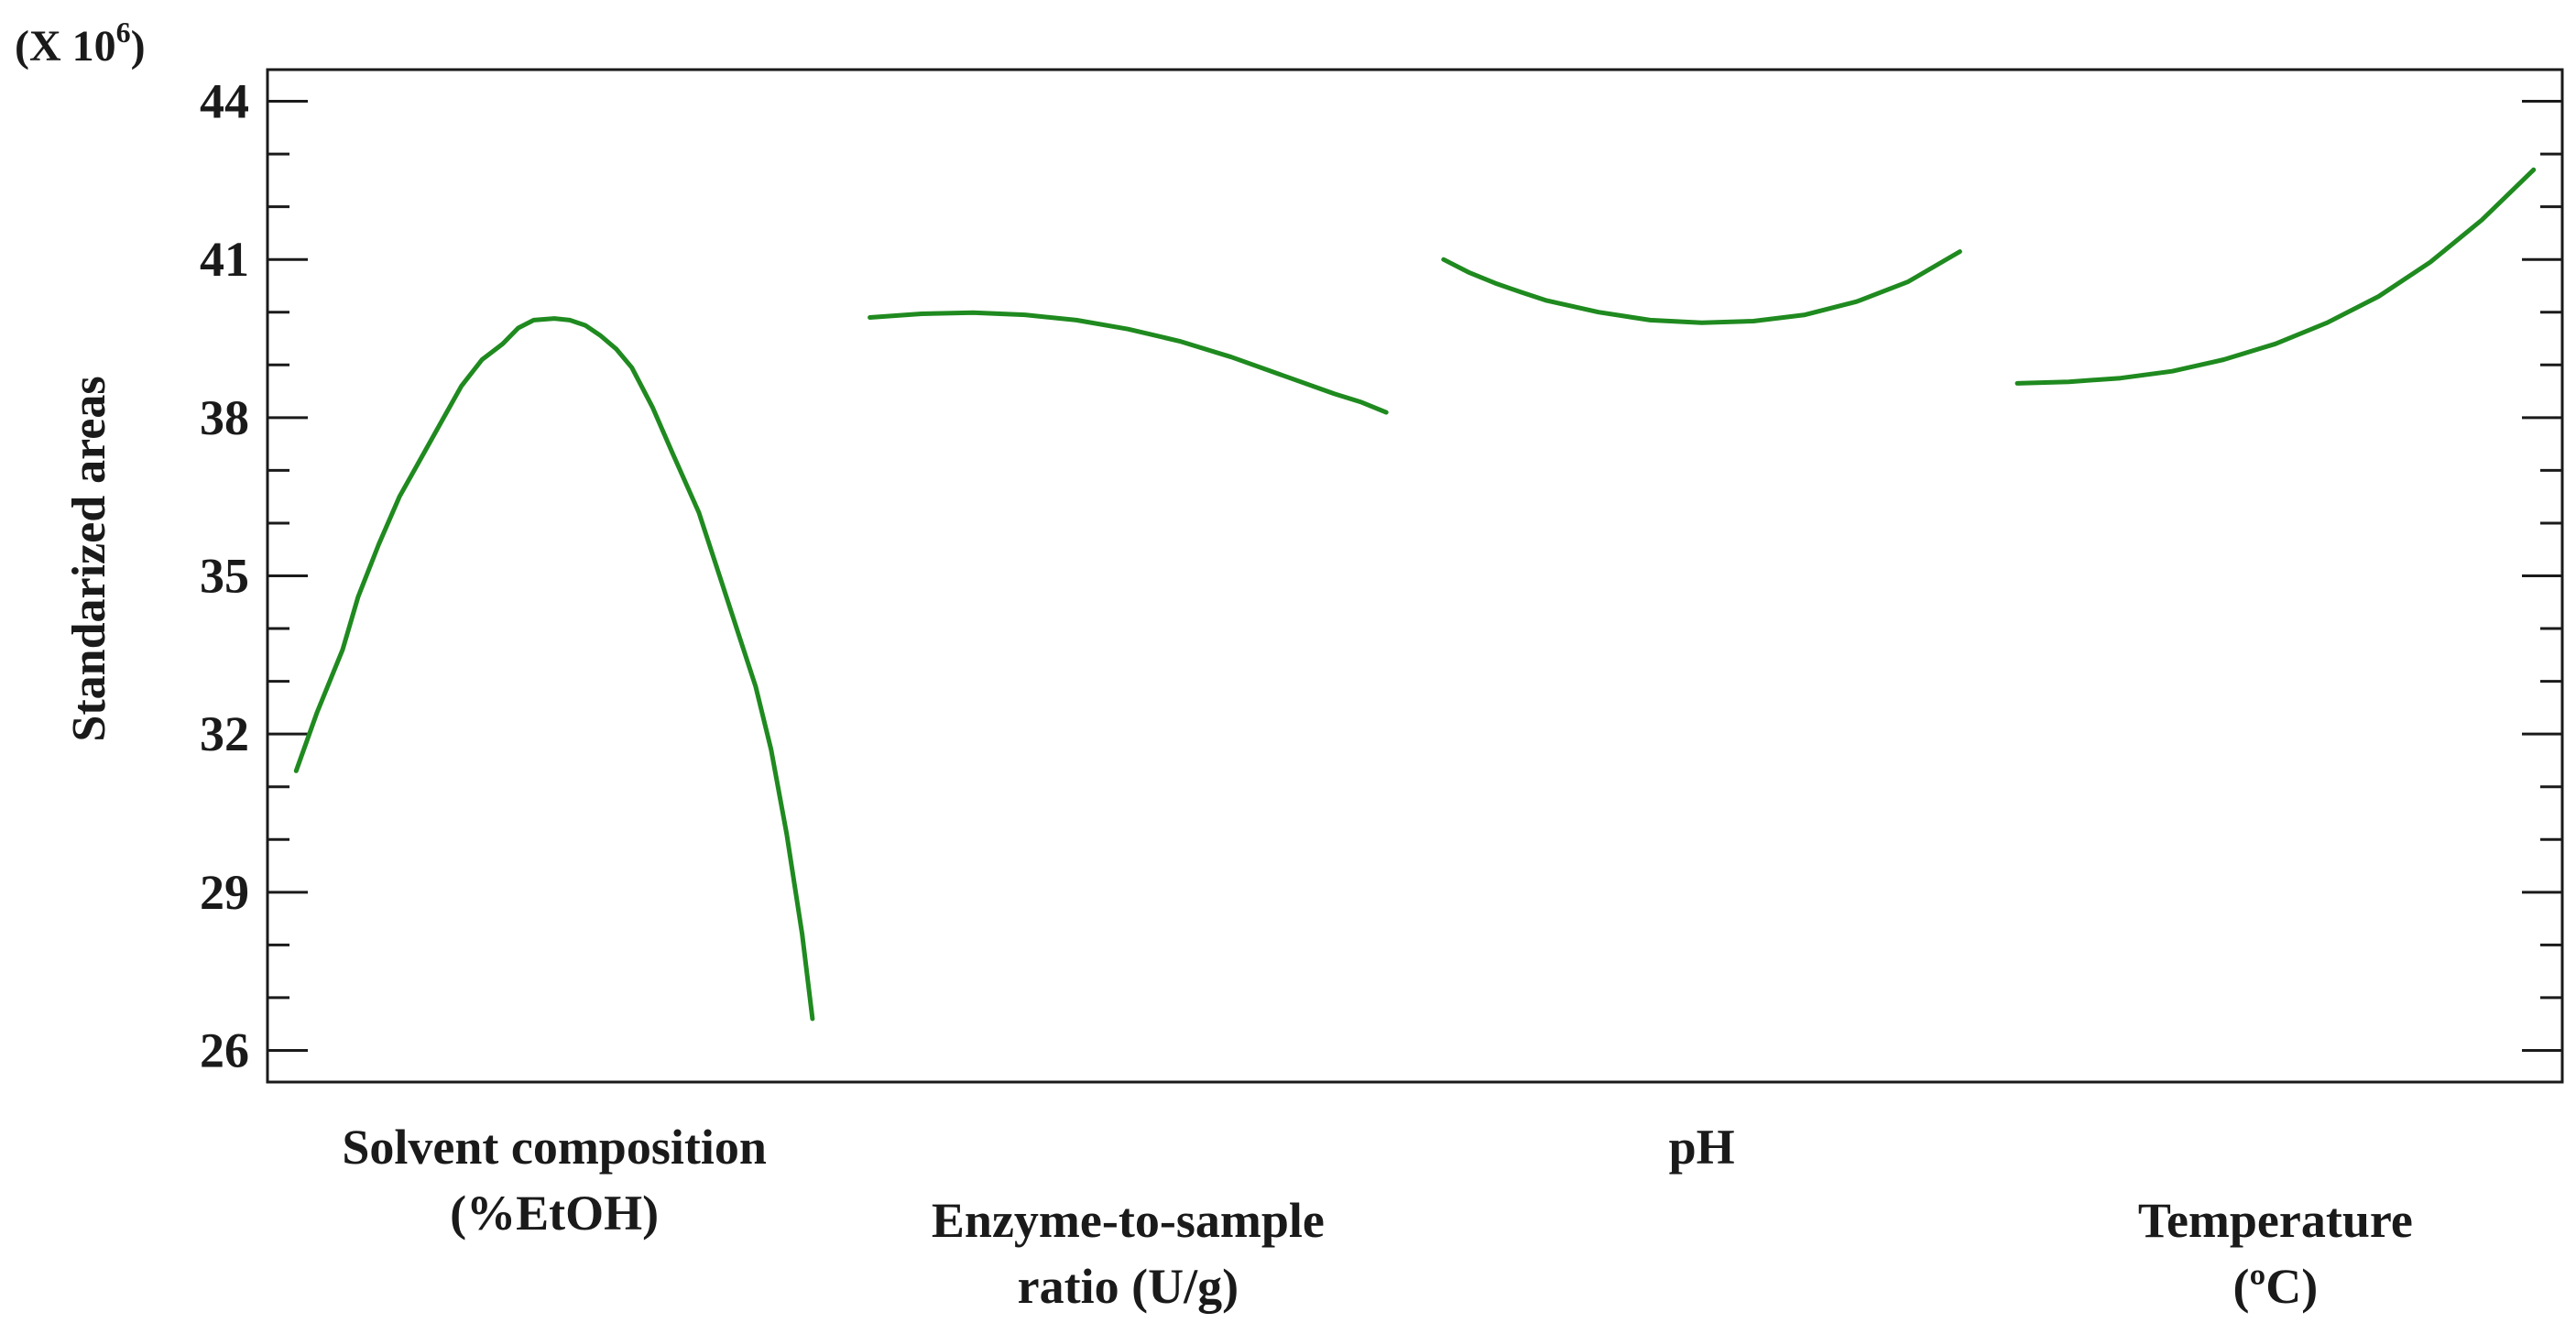 The width and height of the screenshot is (2576, 1334). Describe the element at coordinates (225, 101) in the screenshot. I see `y-tick-label: 44` at that location.